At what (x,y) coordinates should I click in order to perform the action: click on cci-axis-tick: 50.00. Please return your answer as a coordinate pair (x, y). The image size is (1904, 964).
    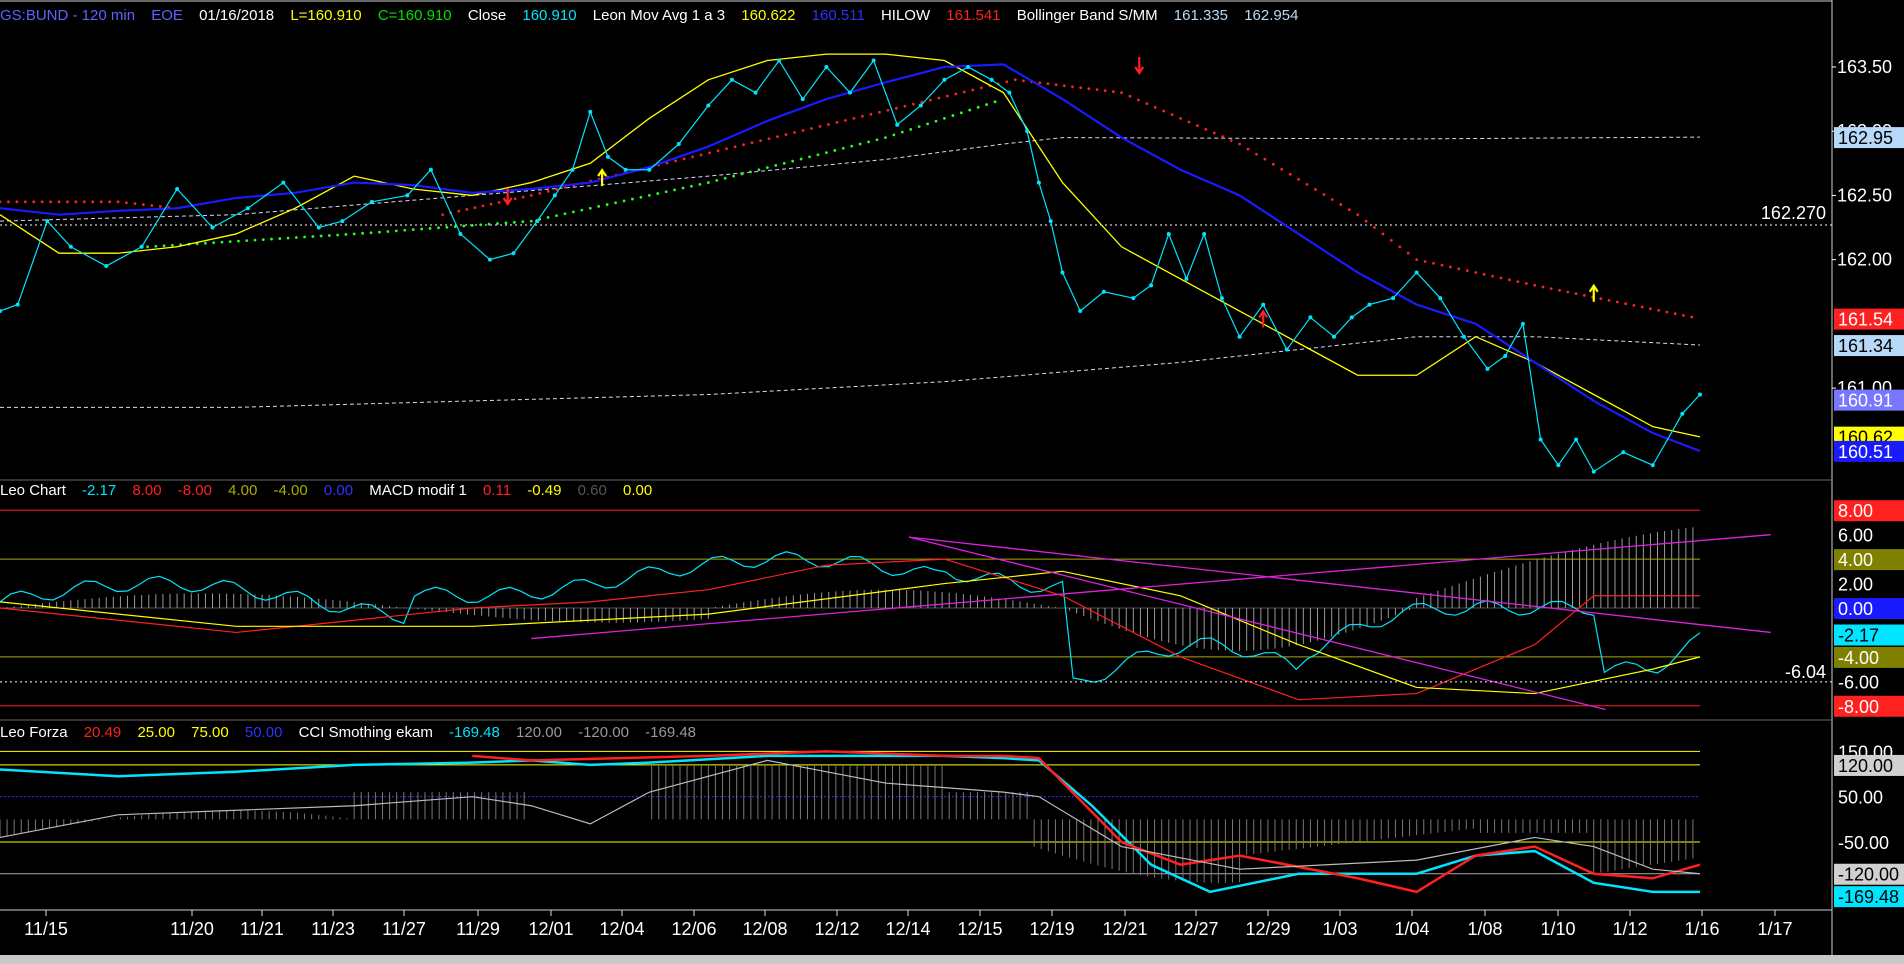
    Looking at the image, I should click on (1860, 798).